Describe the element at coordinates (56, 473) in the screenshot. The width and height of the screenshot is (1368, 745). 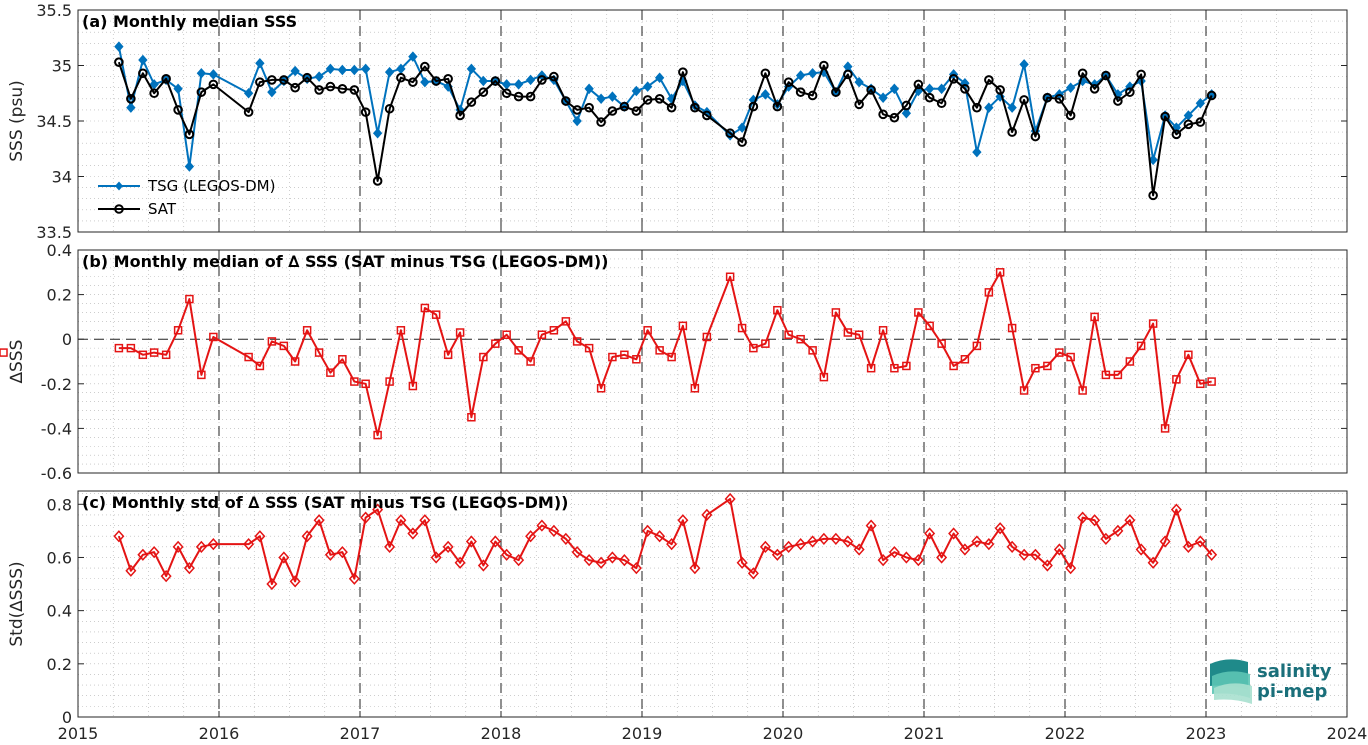
I see `ytick-label-b: -0.6` at that location.